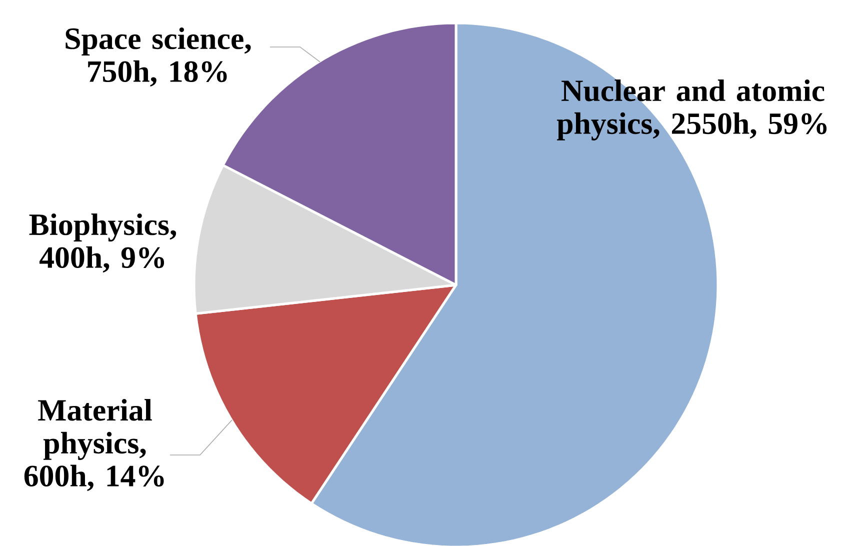 The height and width of the screenshot is (546, 854). What do you see at coordinates (102, 243) in the screenshot?
I see `slice-label: Biophysics, 400h, 9%` at bounding box center [102, 243].